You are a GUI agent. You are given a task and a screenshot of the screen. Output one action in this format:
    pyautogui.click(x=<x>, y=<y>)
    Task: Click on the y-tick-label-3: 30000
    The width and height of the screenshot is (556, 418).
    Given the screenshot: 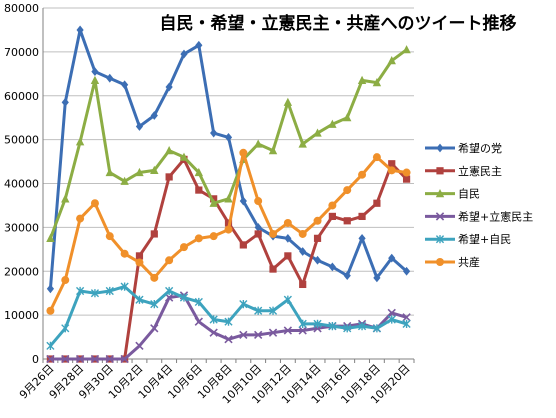 What is the action you would take?
    pyautogui.click(x=21, y=227)
    